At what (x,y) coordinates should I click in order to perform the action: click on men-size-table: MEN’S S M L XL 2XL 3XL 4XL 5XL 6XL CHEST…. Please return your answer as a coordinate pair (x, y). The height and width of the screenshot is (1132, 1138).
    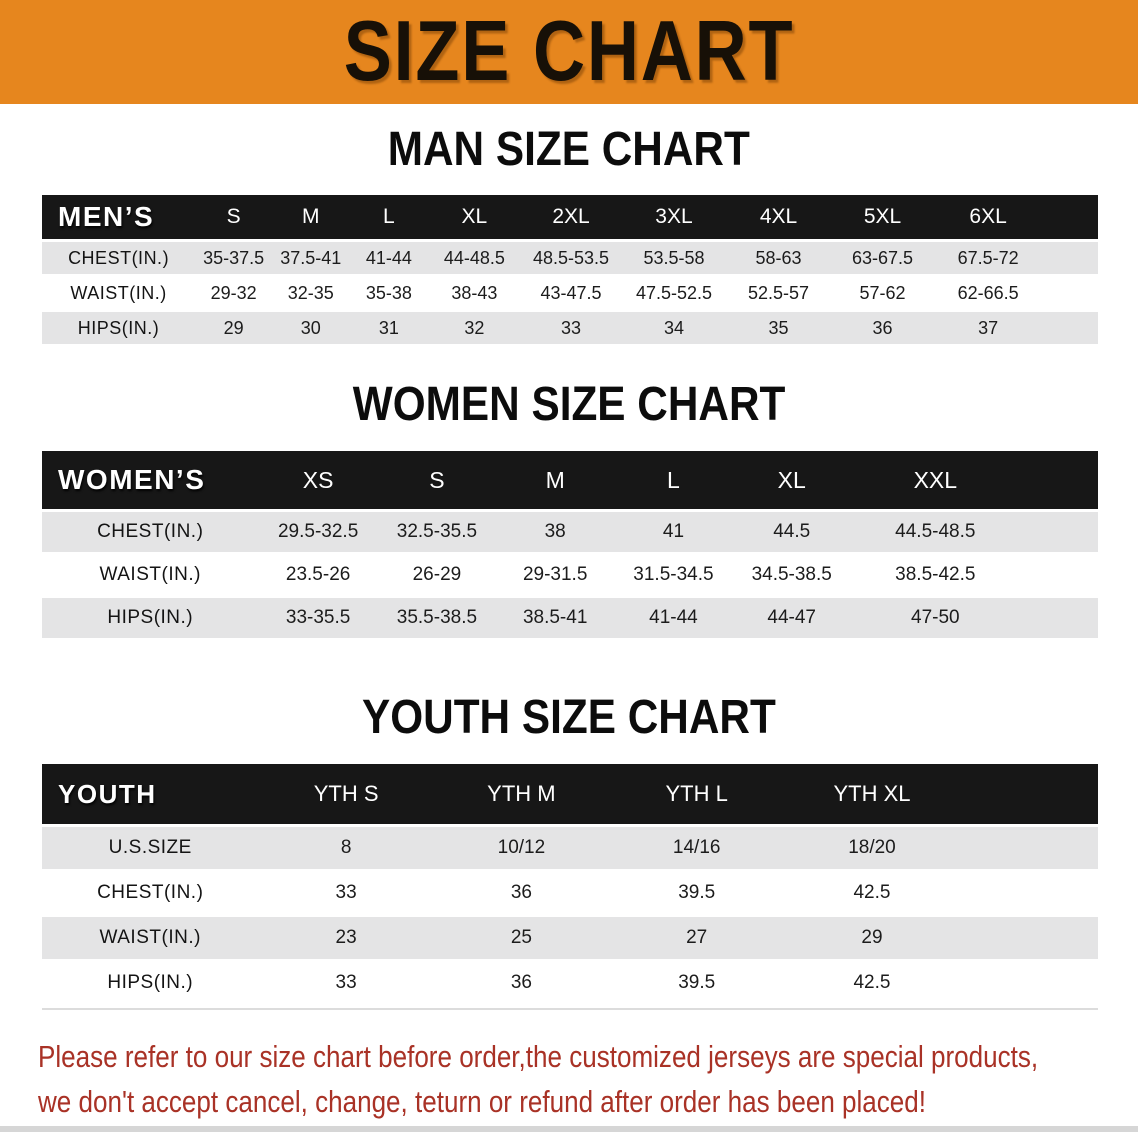
    Looking at the image, I should click on (570, 269).